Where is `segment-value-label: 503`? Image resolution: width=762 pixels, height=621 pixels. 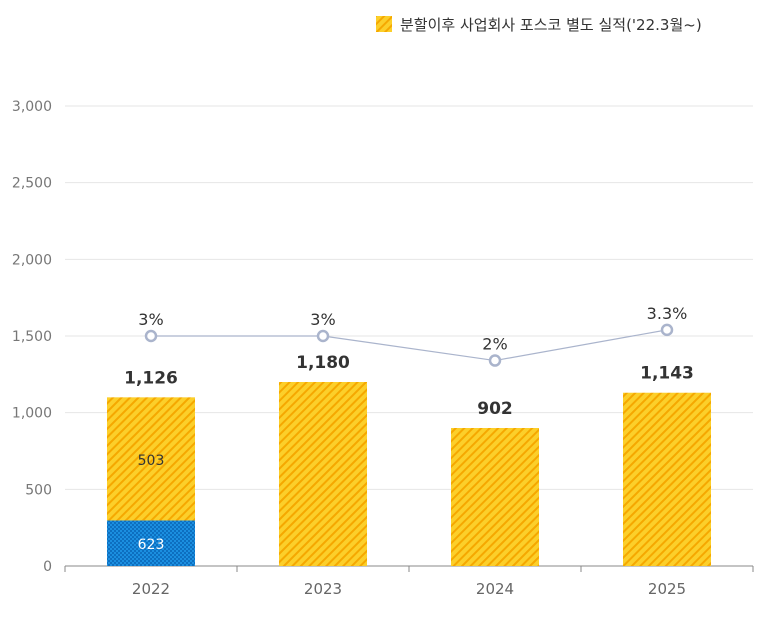
segment-value-label: 503 is located at coordinates (151, 461).